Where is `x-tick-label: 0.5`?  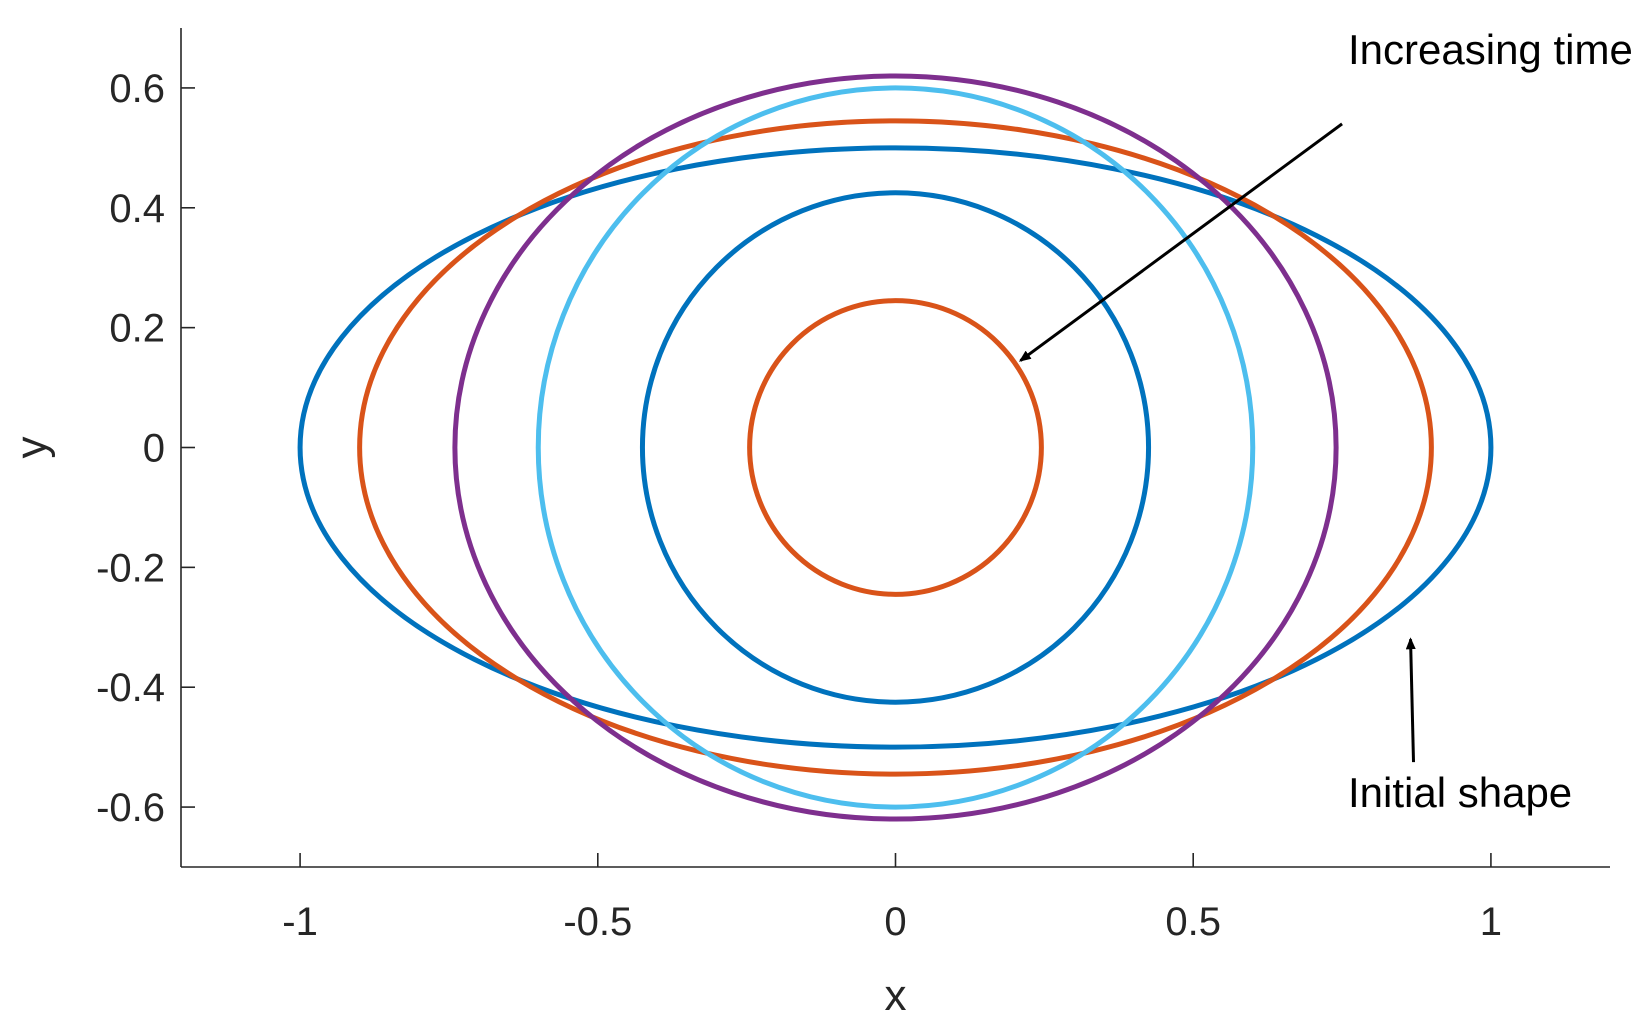 x-tick-label: 0.5 is located at coordinates (1193, 922).